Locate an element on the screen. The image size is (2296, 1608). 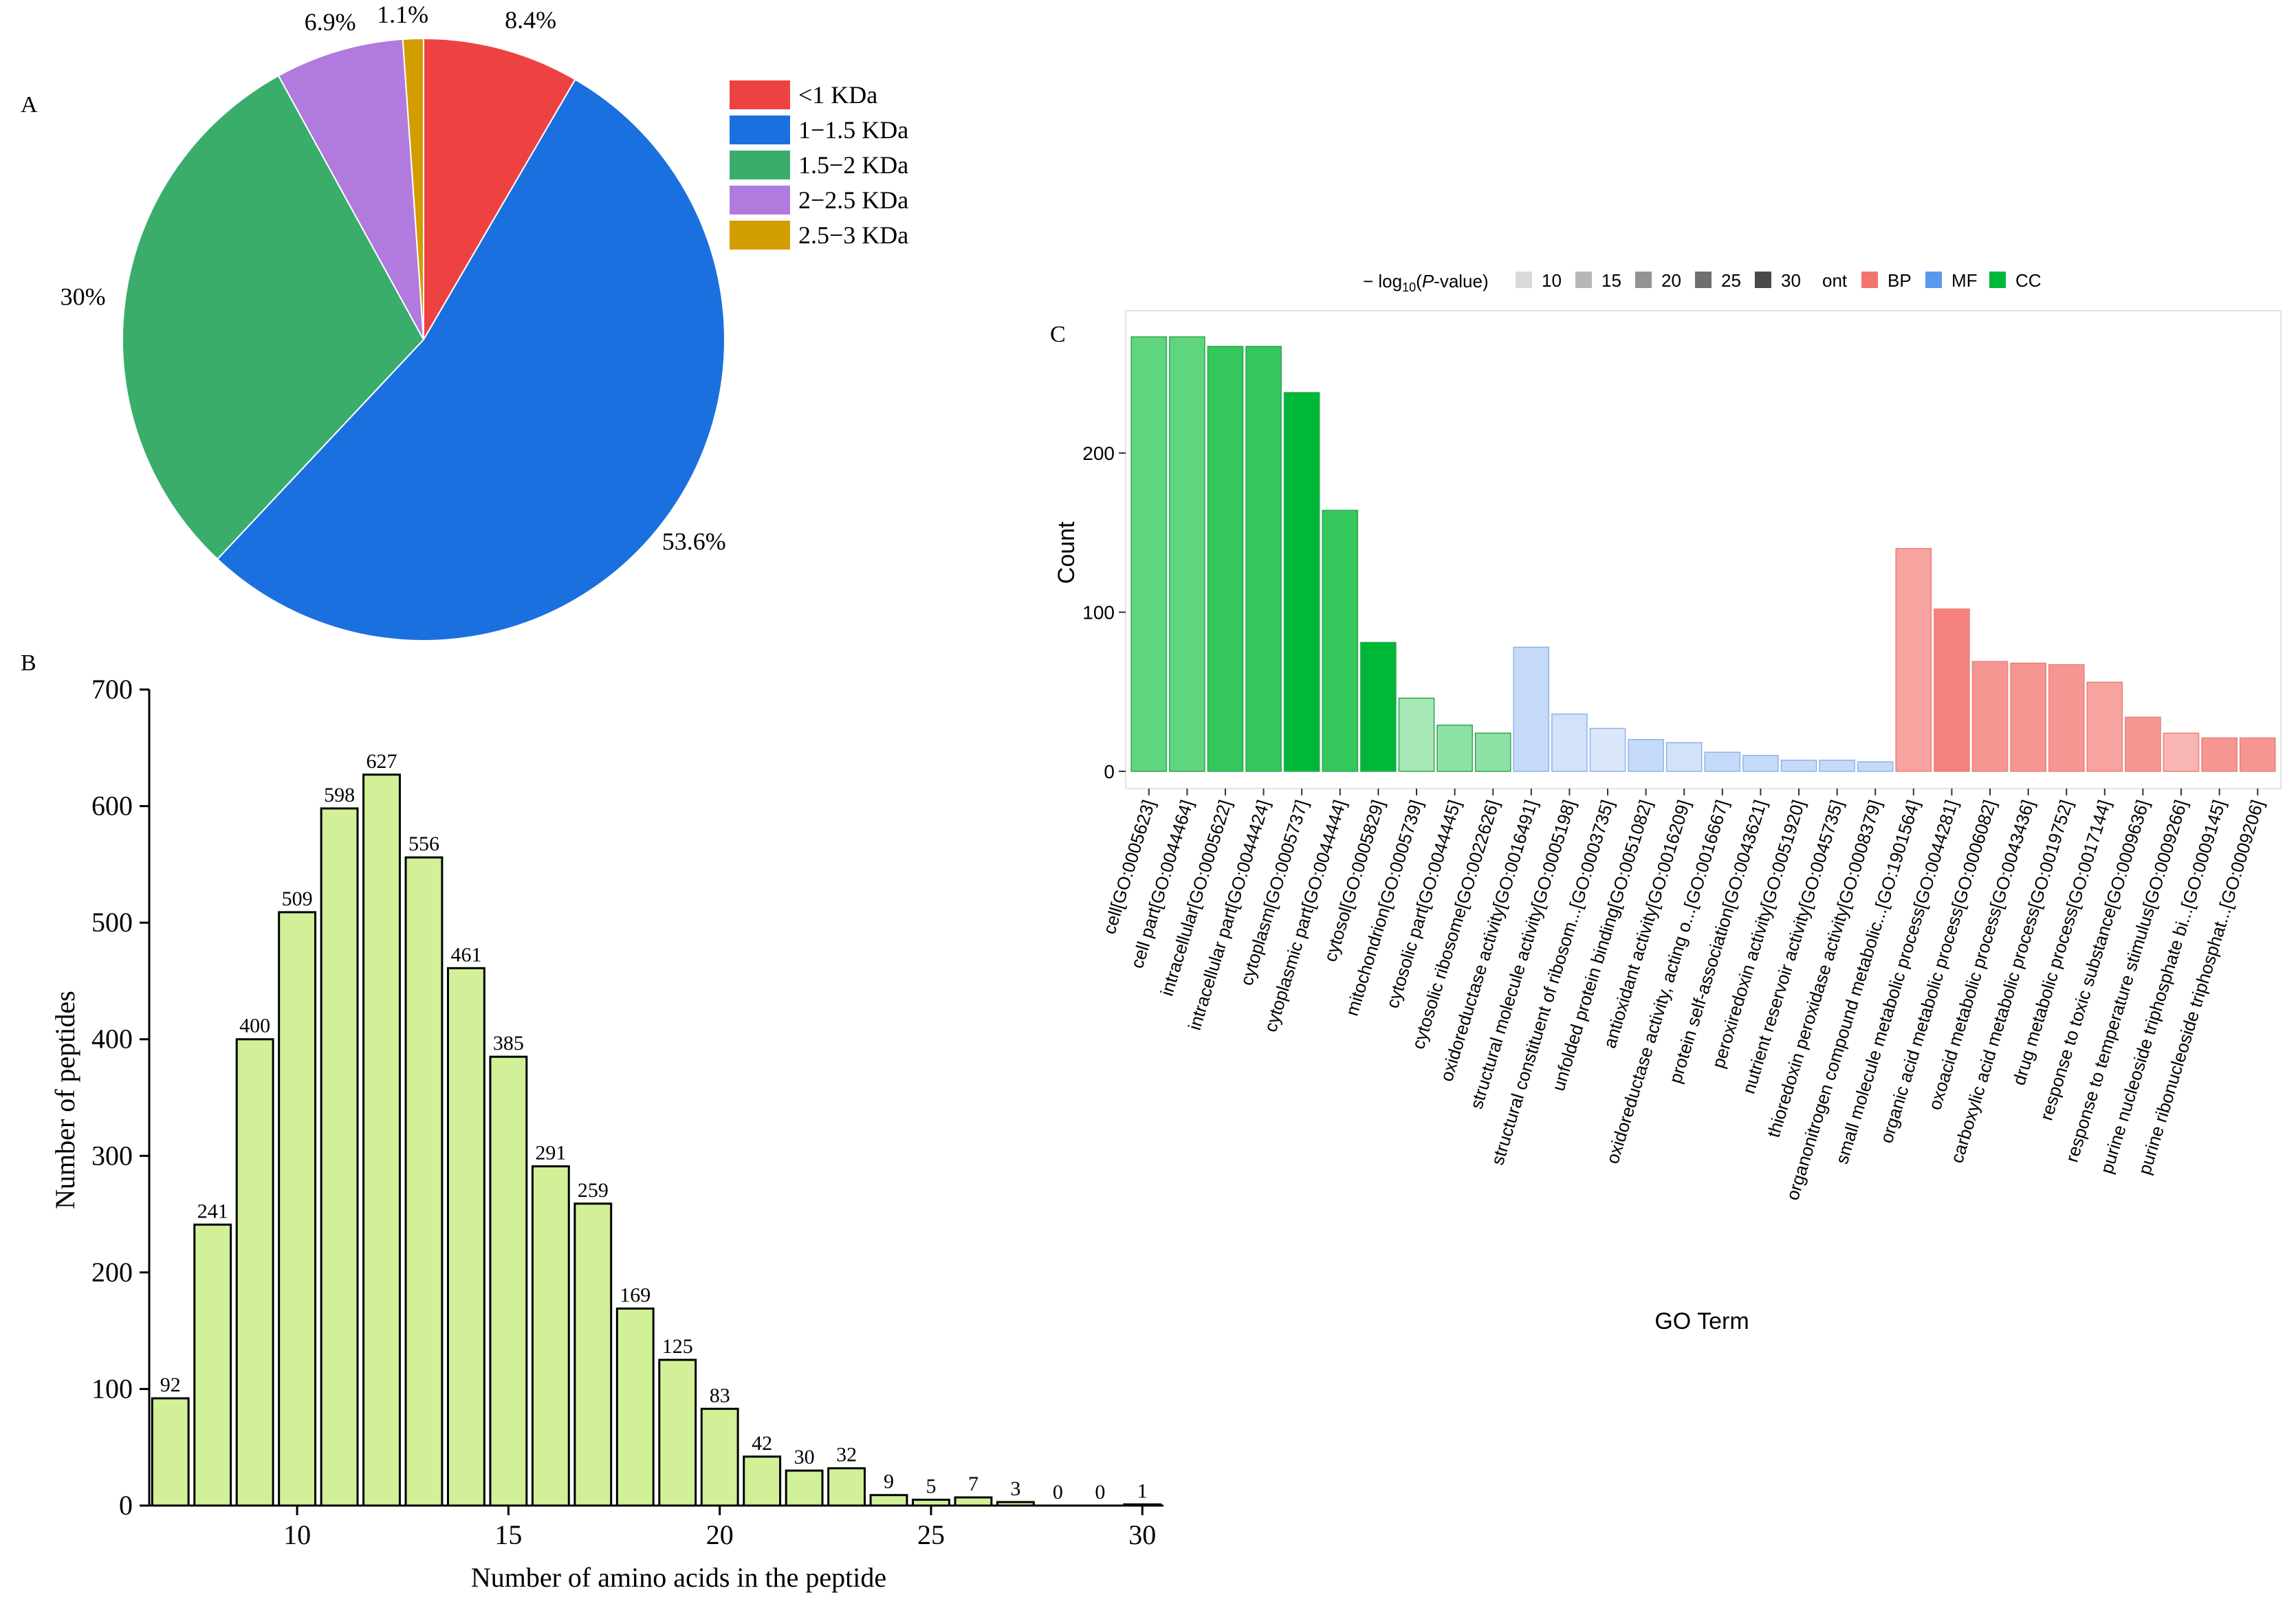
pie-label-1-kda: 8.4% is located at coordinates (530, 20).